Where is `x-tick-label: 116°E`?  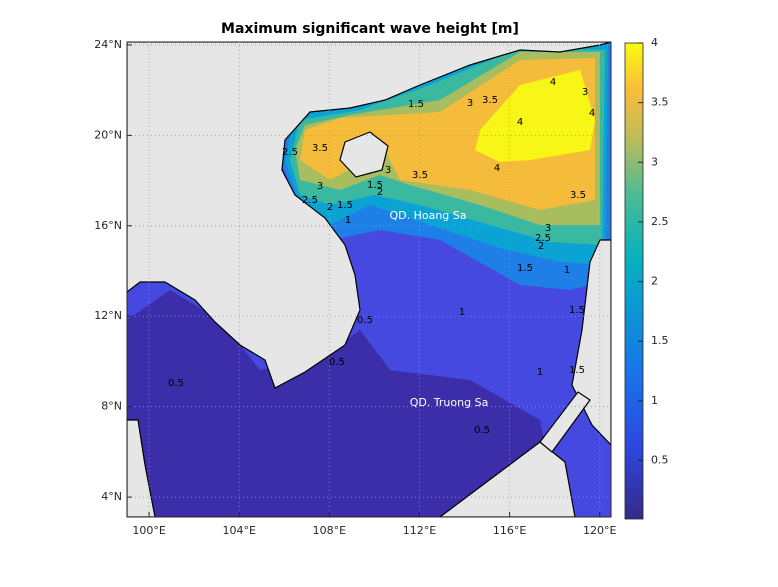 x-tick-label: 116°E is located at coordinates (509, 530).